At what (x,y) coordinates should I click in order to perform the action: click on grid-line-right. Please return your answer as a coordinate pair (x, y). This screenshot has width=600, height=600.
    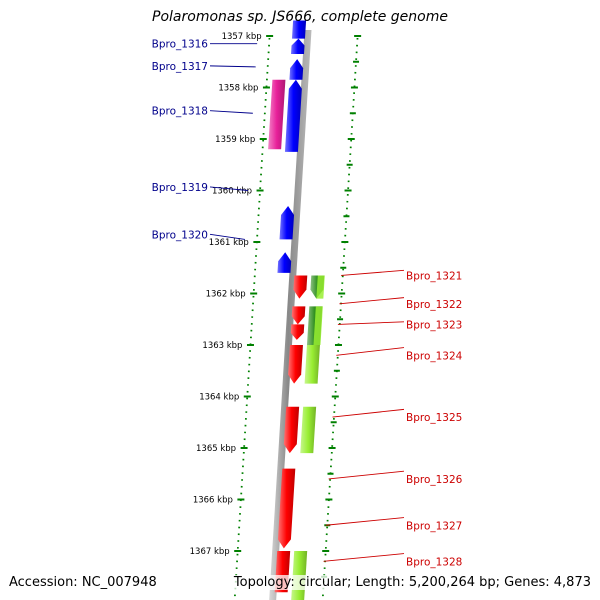
    Looking at the image, I should click on (340, 318).